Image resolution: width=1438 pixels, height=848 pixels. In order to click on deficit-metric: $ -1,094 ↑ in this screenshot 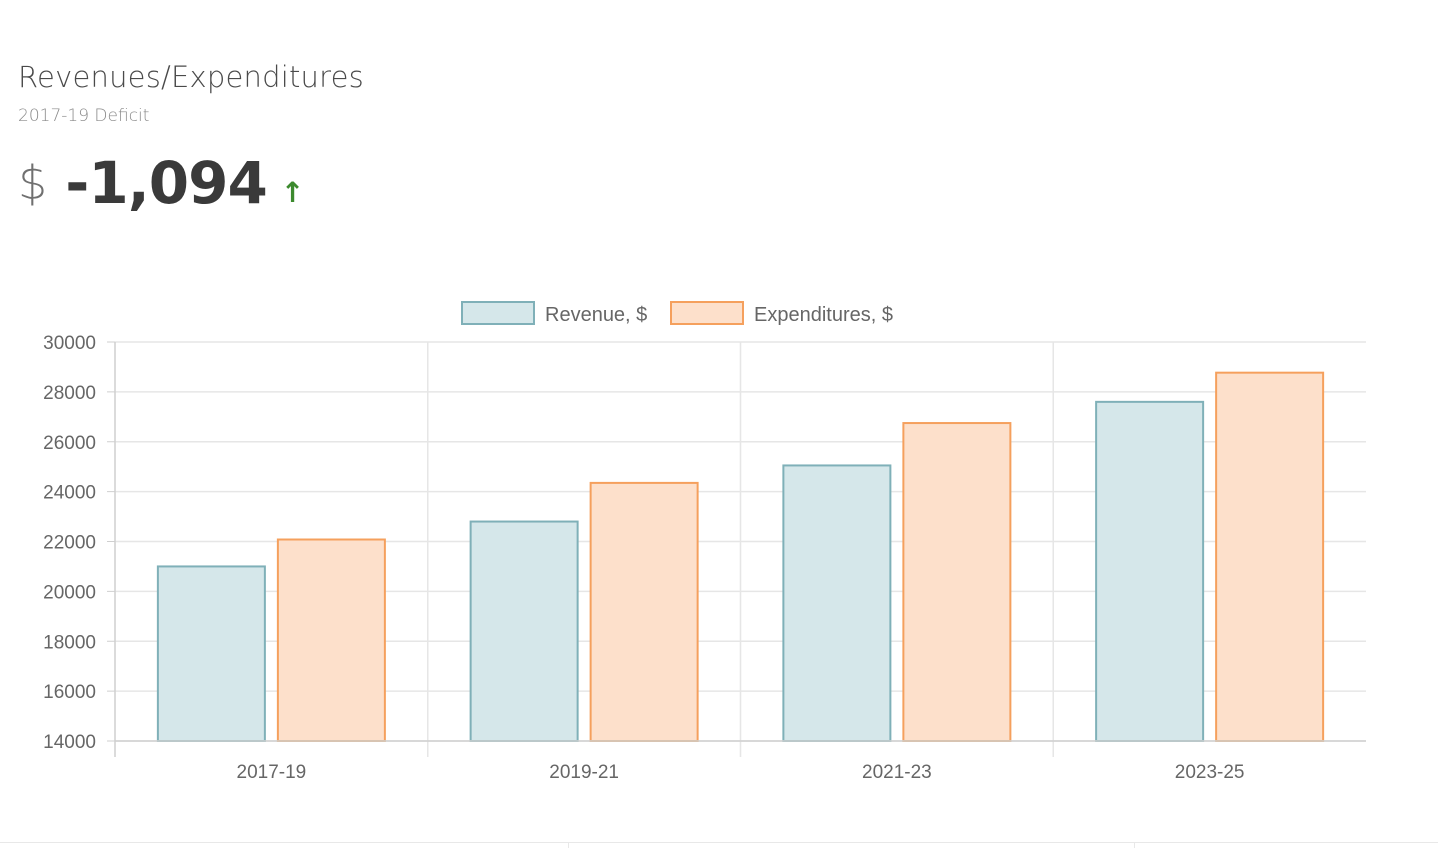, I will do `click(161, 183)`.